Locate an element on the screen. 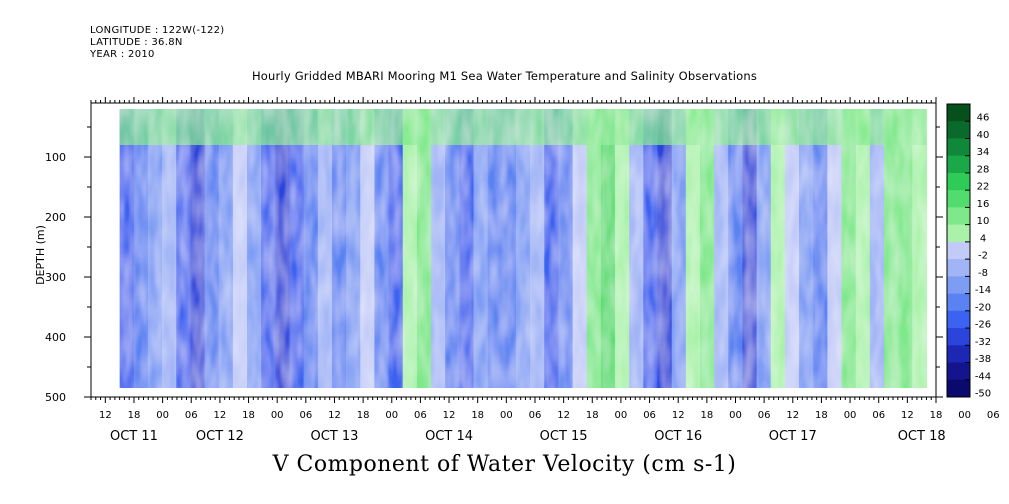 The image size is (1009, 504). colorbar-label: -8 is located at coordinates (983, 273).